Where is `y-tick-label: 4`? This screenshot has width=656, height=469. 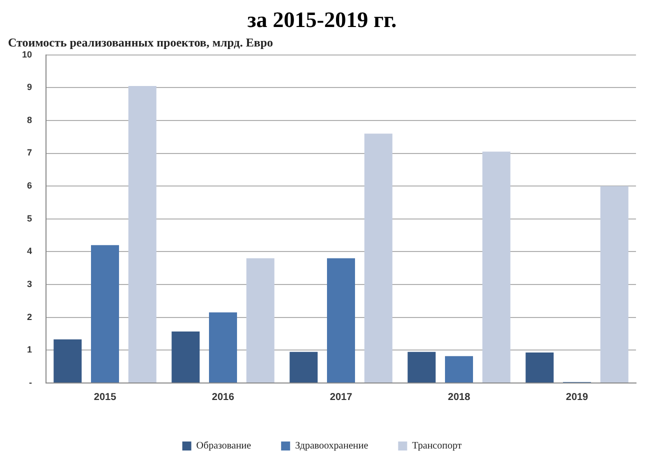 y-tick-label: 4 is located at coordinates (29, 251).